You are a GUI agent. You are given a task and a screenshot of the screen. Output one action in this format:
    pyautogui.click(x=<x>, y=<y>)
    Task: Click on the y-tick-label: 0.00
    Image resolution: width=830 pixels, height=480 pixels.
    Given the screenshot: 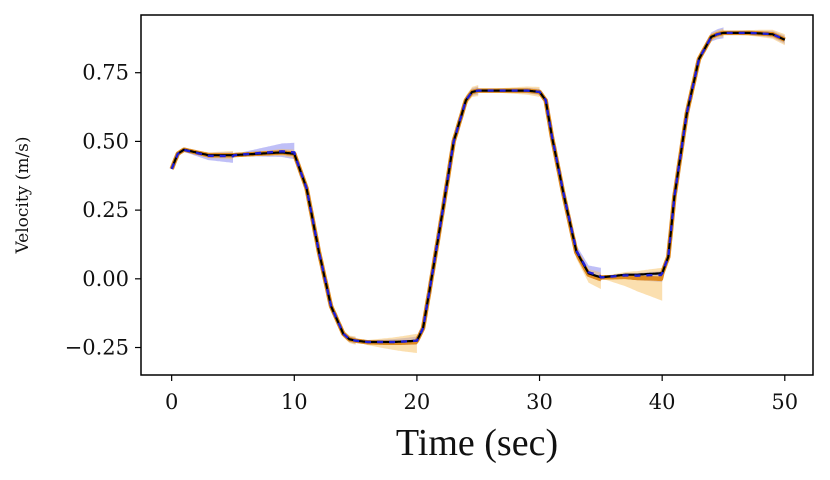 What is the action you would take?
    pyautogui.click(x=105, y=279)
    